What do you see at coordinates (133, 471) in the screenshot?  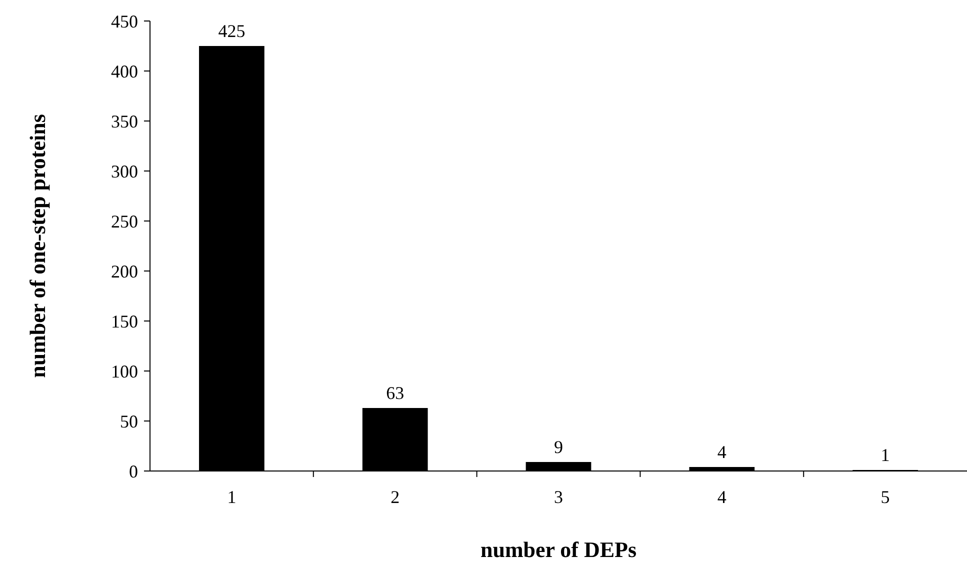 I see `y-tick-label: 0` at bounding box center [133, 471].